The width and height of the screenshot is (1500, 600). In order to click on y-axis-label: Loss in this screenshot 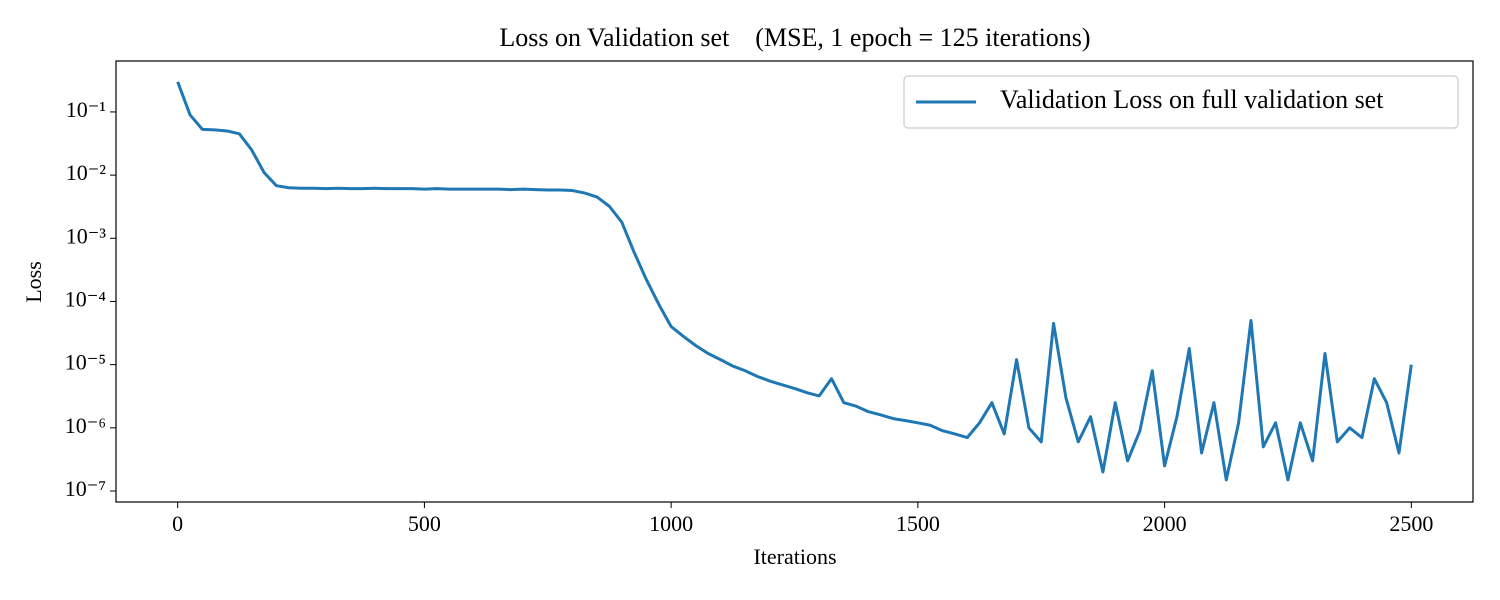, I will do `click(33, 282)`.